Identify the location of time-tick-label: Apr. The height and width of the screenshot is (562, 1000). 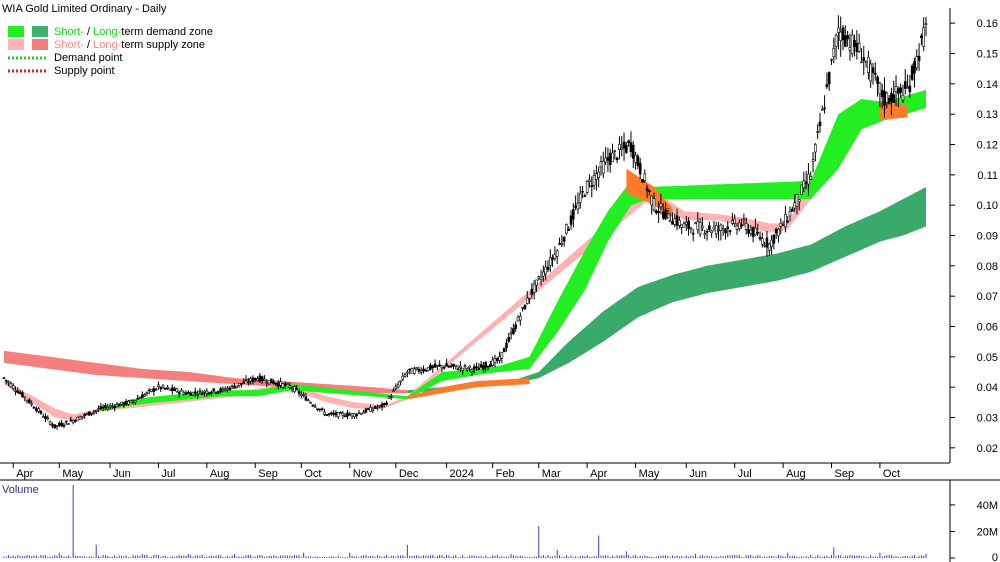
(598, 474).